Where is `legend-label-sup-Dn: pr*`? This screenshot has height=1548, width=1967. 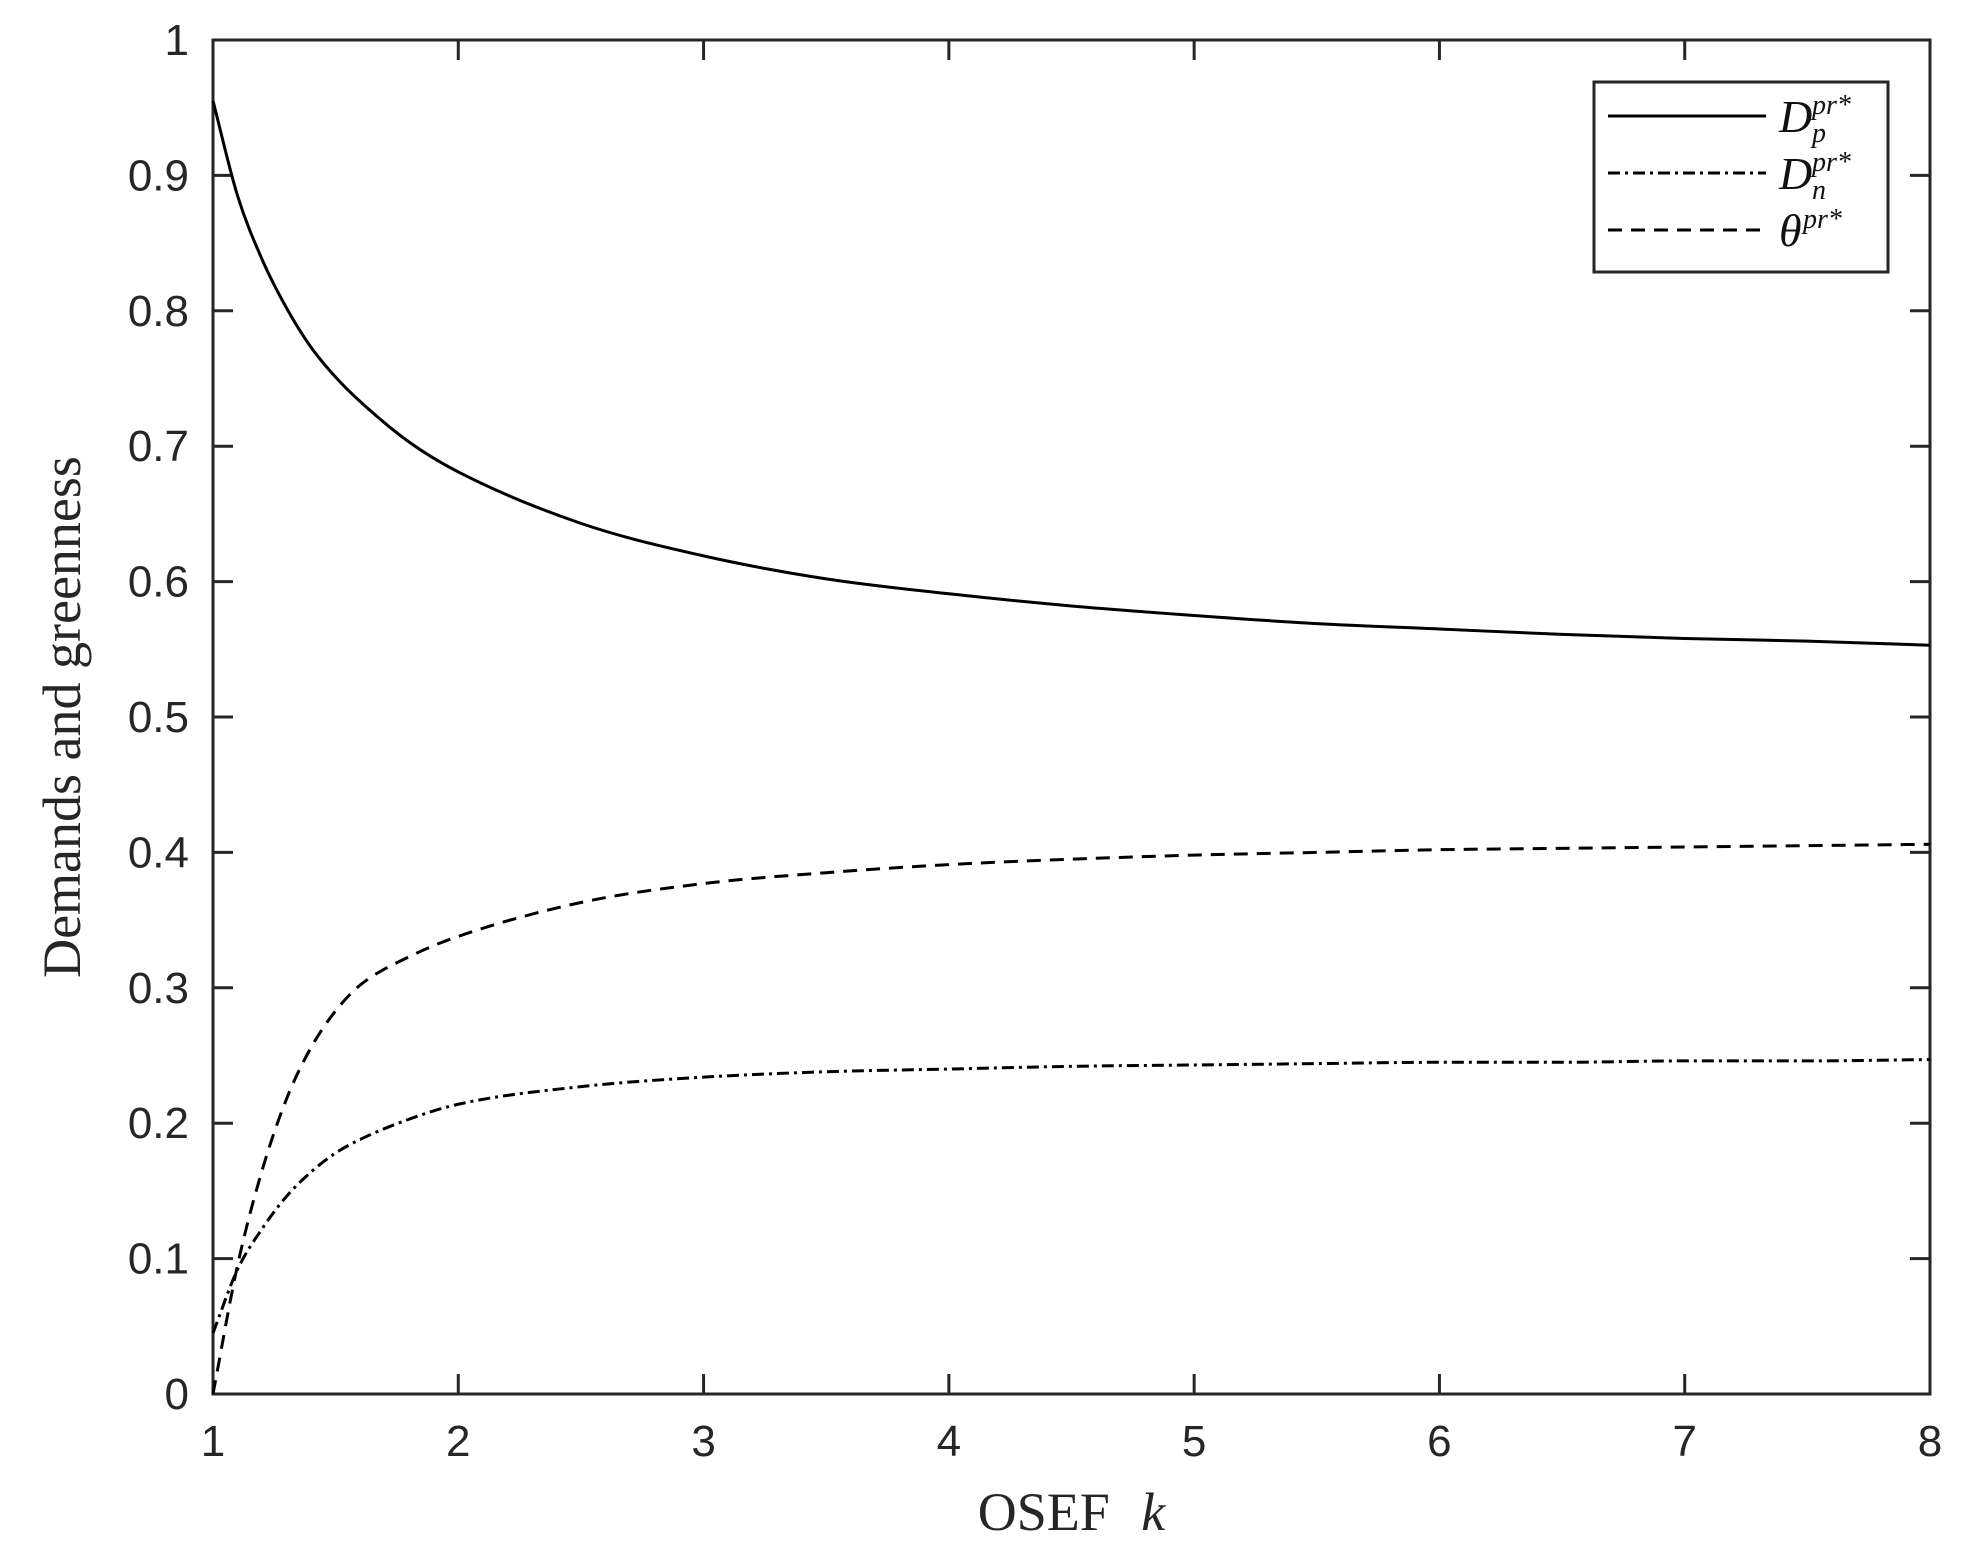 legend-label-sup-Dn: pr* is located at coordinates (1830, 162).